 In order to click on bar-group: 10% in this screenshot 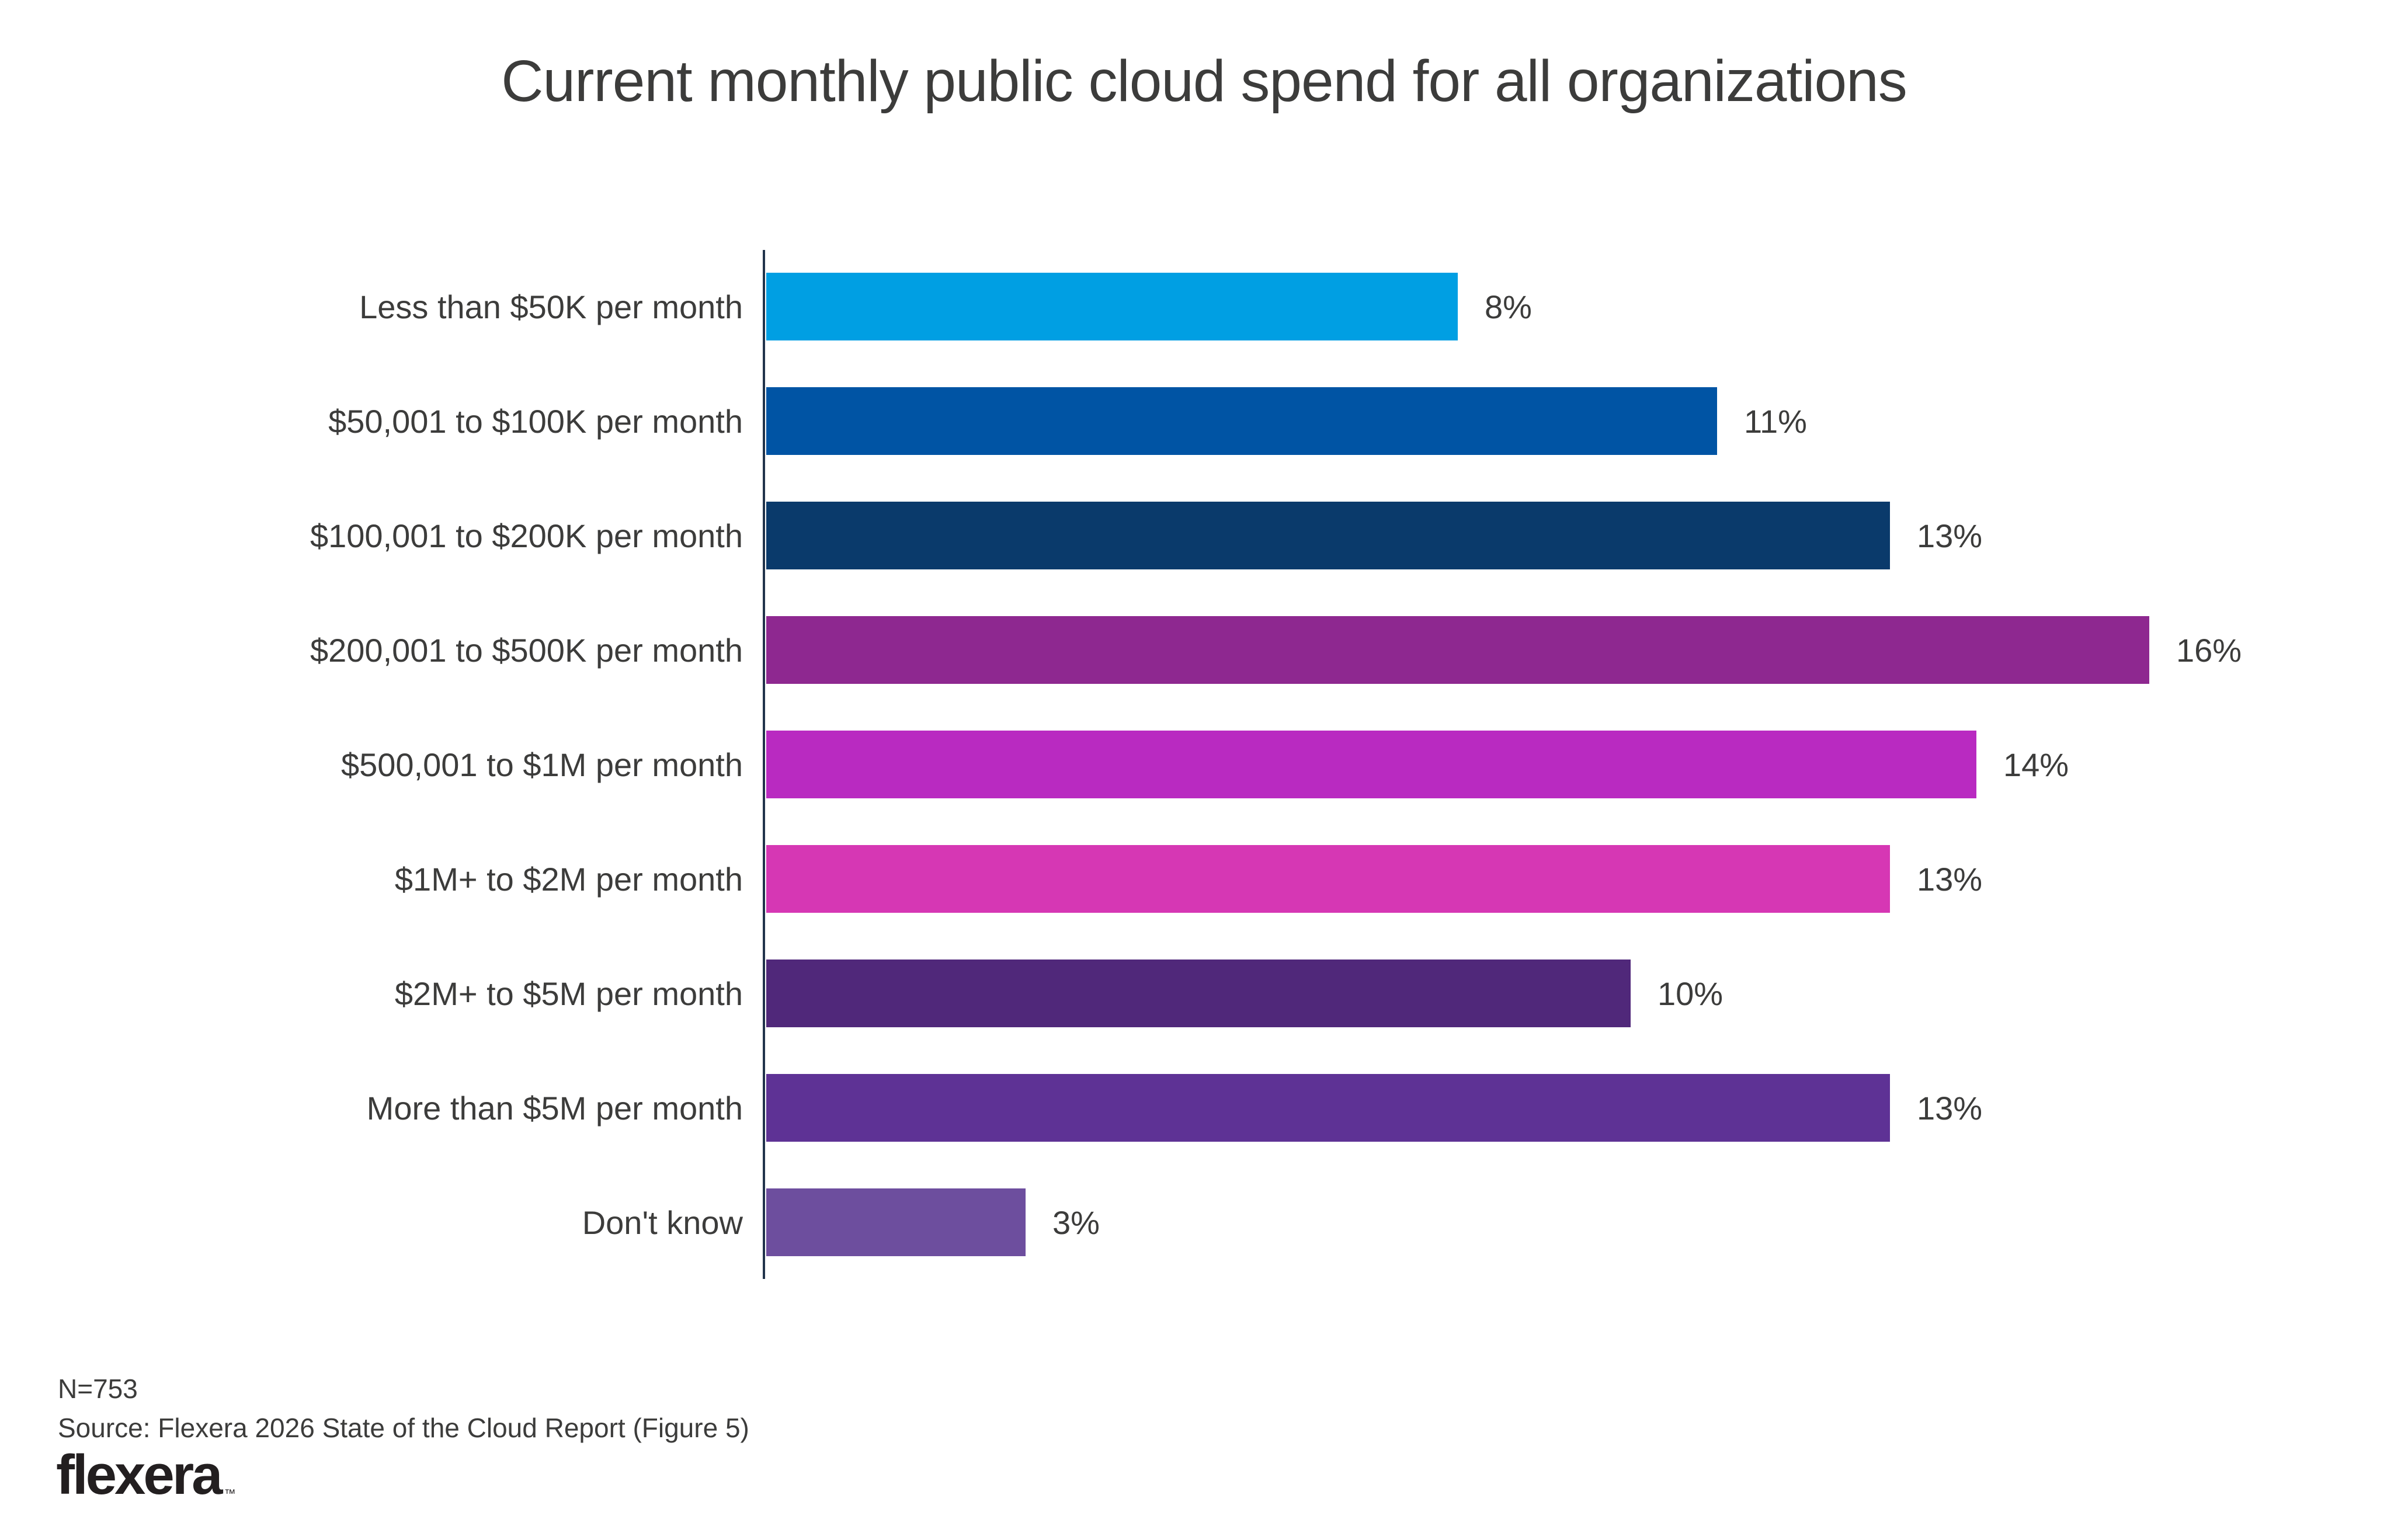, I will do `click(1244, 993)`.